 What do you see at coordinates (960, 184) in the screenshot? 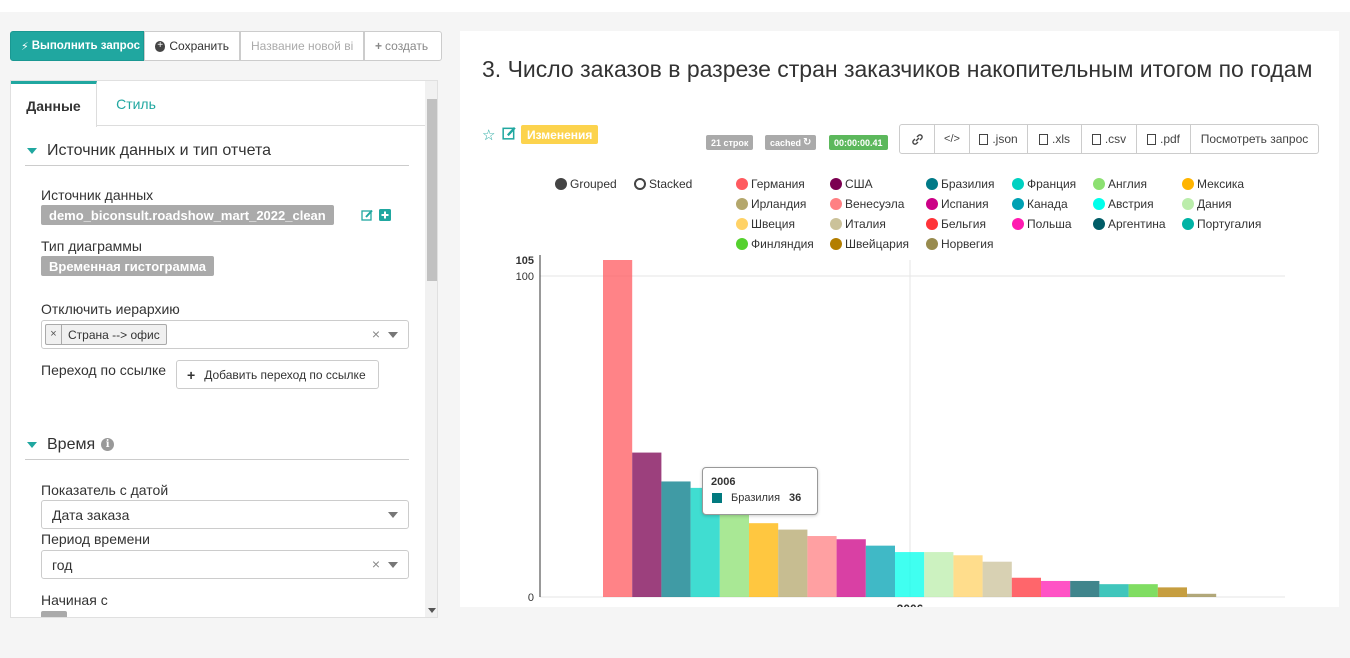
I see `legend-item: Бразилия` at bounding box center [960, 184].